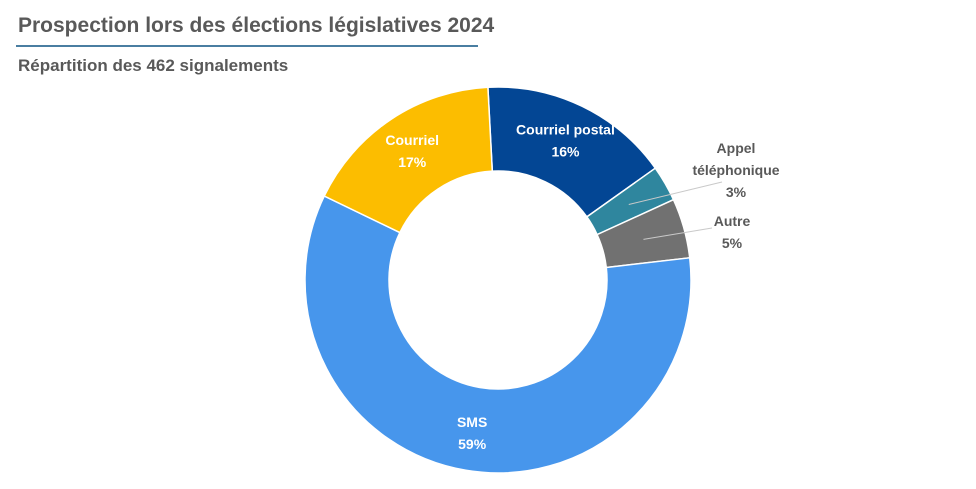  Describe the element at coordinates (412, 162) in the screenshot. I see `slice-percent: 17%` at that location.